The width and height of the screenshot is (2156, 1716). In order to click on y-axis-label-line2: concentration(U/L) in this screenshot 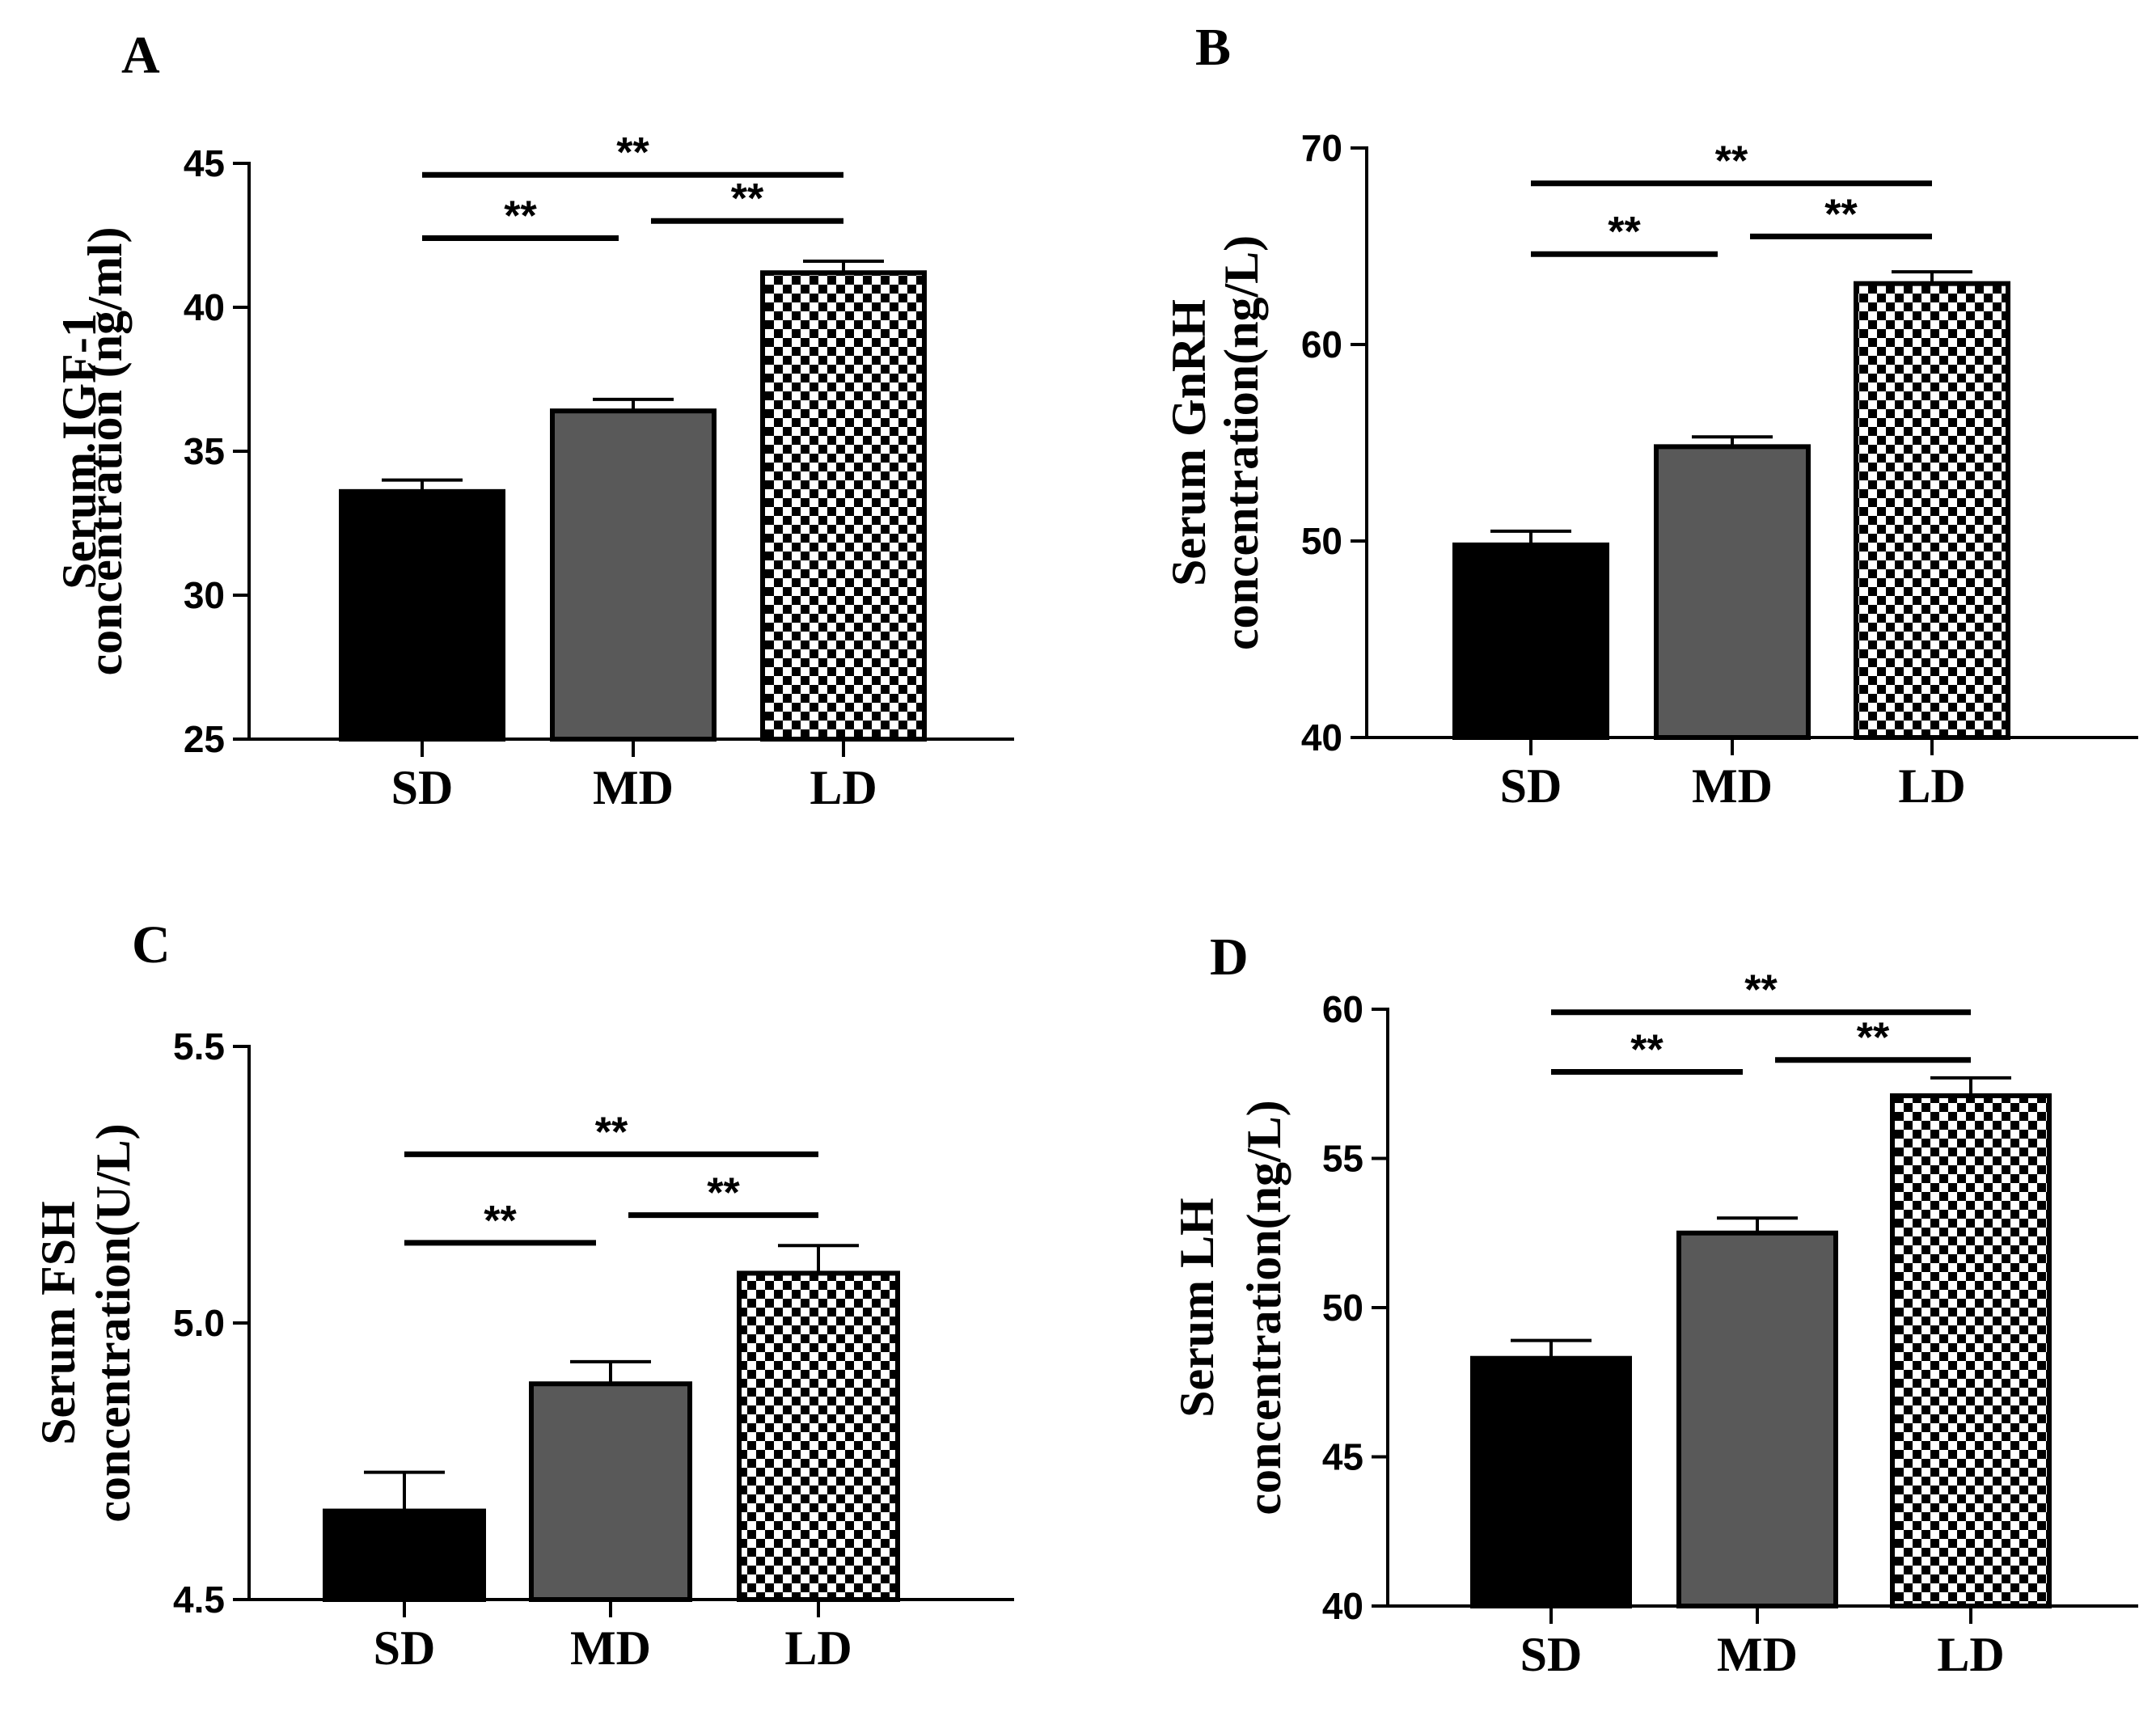, I will do `click(114, 1322)`.